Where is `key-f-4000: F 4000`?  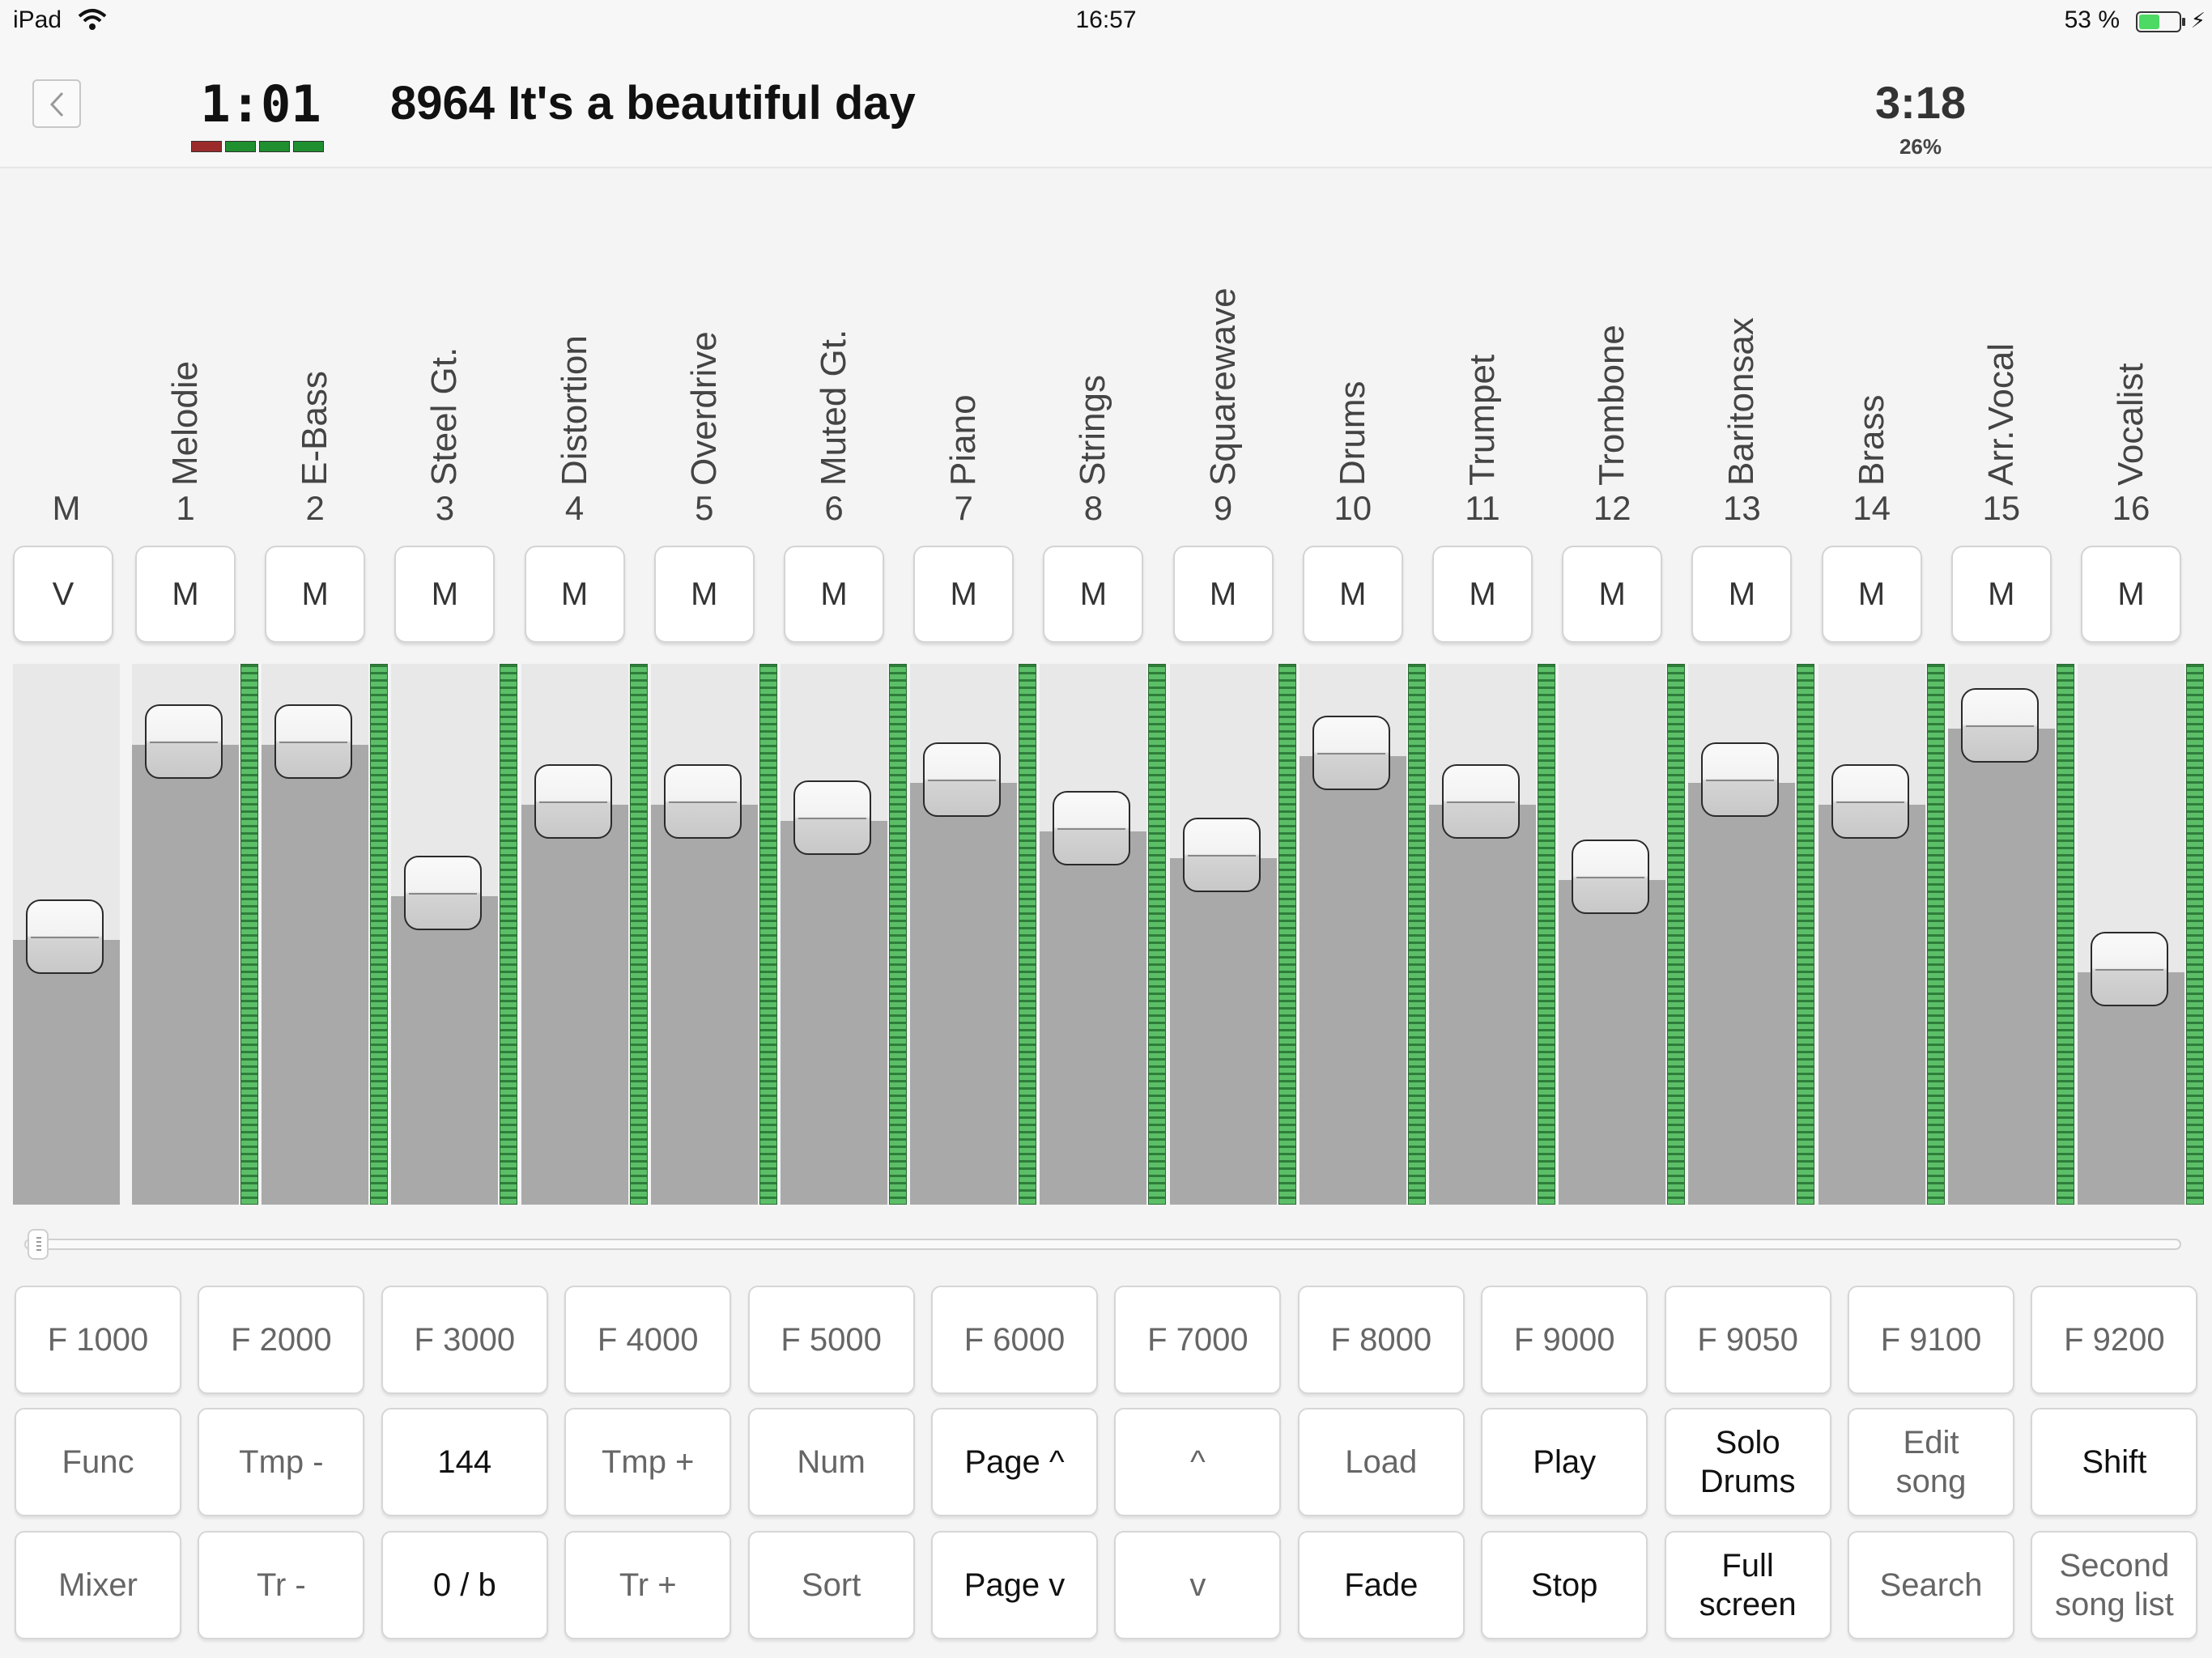
key-f-4000: F 4000 is located at coordinates (648, 1340).